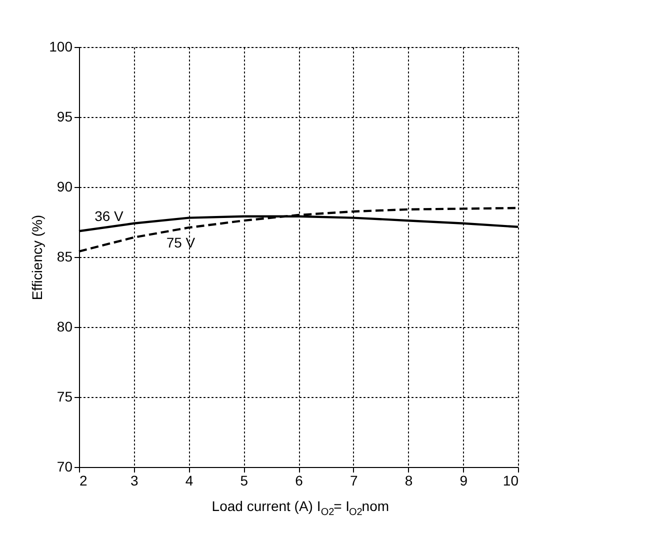  Describe the element at coordinates (189, 480) in the screenshot. I see `x-tick-label: 4` at that location.